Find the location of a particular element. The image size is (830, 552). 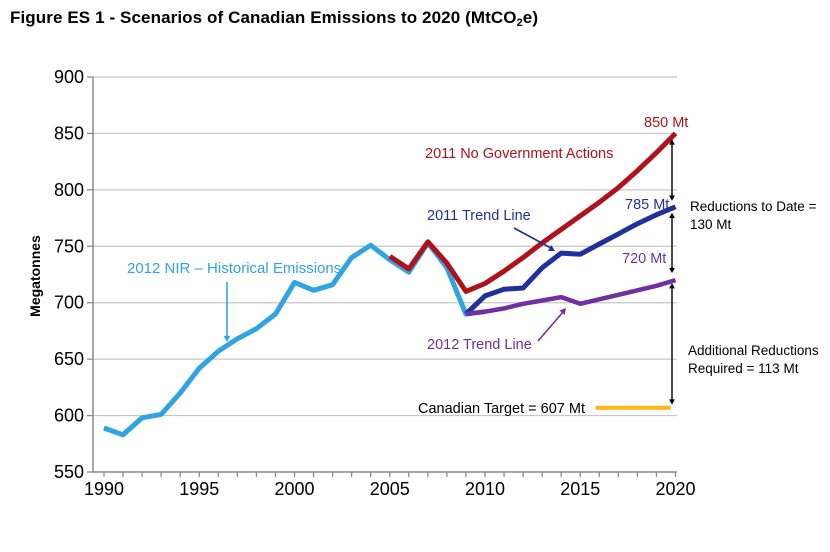

y-tick-label: 900 is located at coordinates (69, 77).